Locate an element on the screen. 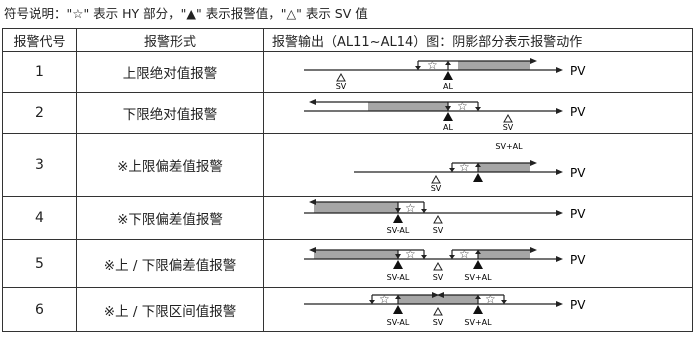 The width and height of the screenshot is (696, 360). alarm-code: 4 is located at coordinates (39, 218).